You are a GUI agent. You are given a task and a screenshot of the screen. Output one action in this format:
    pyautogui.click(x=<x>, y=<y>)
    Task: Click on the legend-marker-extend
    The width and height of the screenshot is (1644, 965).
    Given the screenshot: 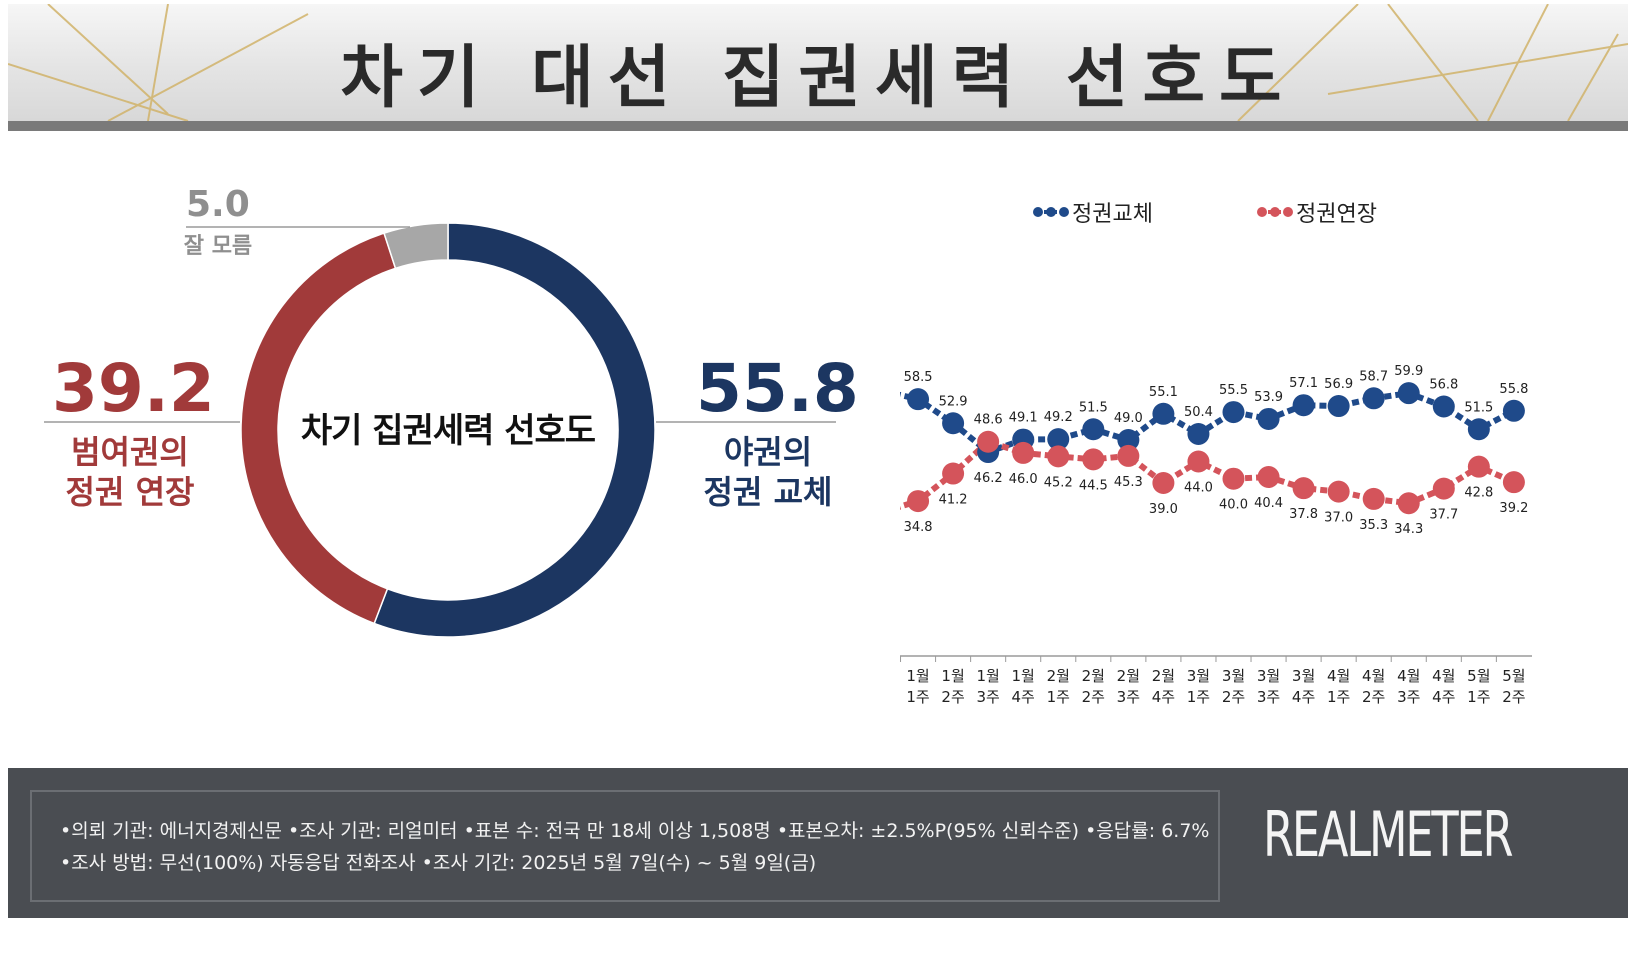 What is the action you would take?
    pyautogui.click(x=1275, y=212)
    